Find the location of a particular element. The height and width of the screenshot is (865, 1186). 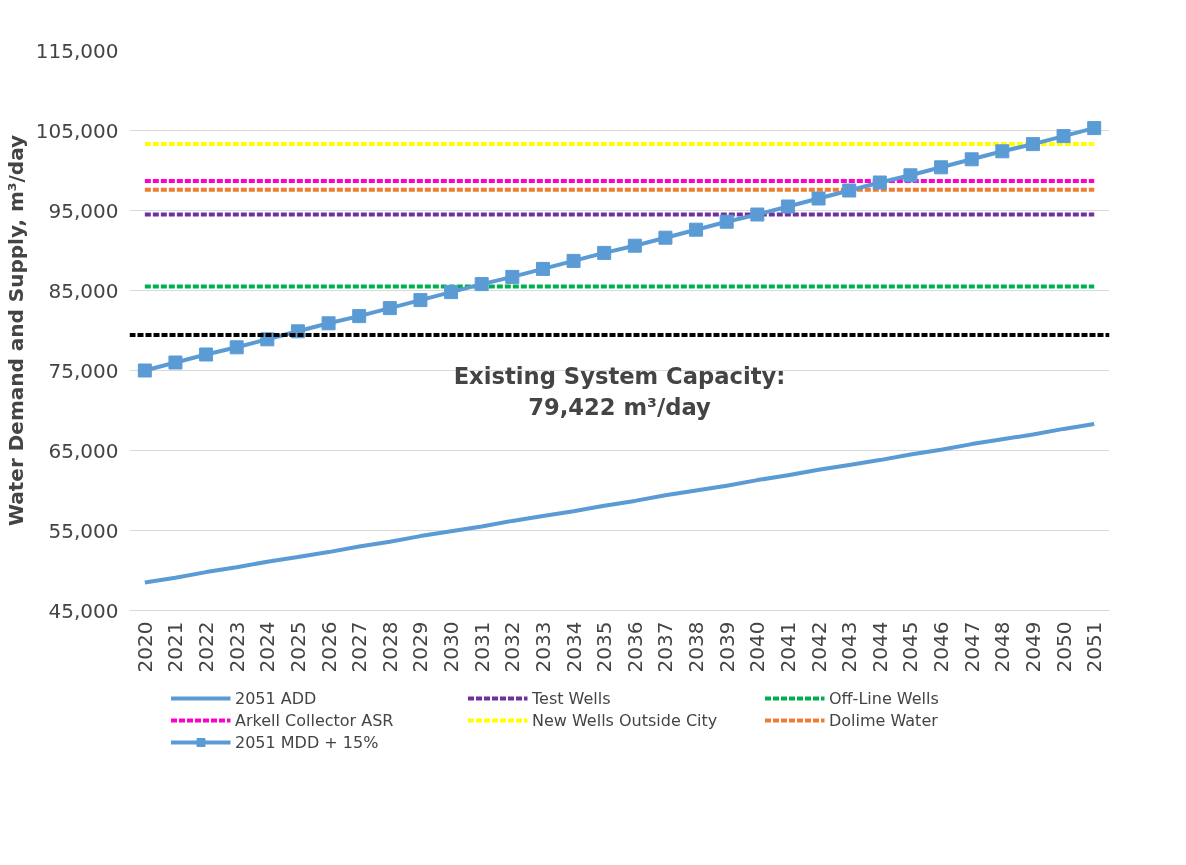

y-axis-title: Water Demand and Supply, m³/day is located at coordinates (15, 330).